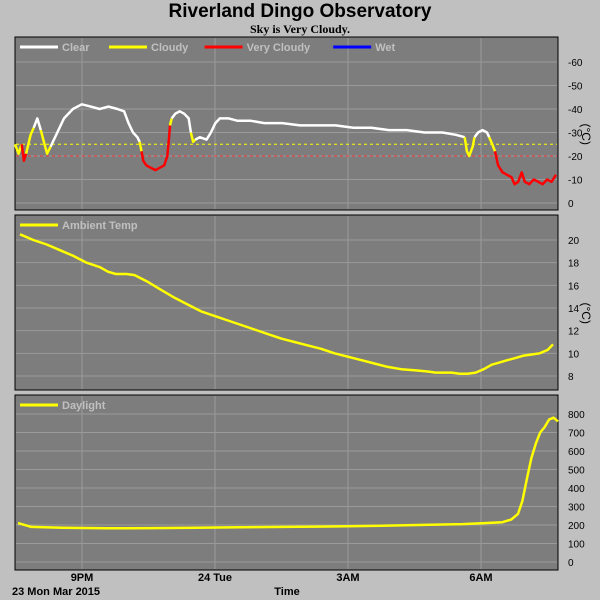  What do you see at coordinates (576, 489) in the screenshot?
I see `y-tick-label: 400` at bounding box center [576, 489].